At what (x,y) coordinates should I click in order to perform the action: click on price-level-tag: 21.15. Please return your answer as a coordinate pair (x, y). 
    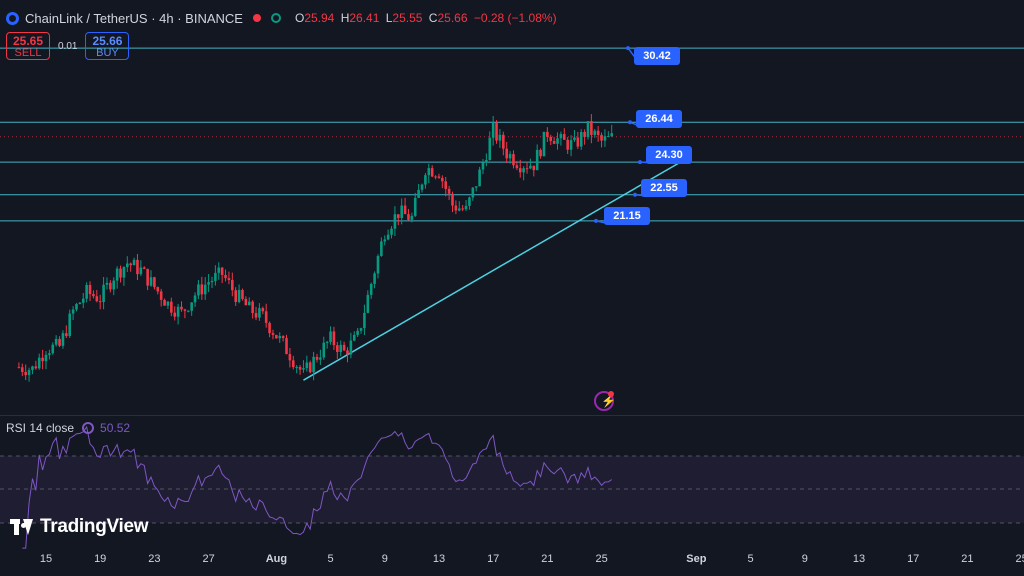
    Looking at the image, I should click on (627, 216).